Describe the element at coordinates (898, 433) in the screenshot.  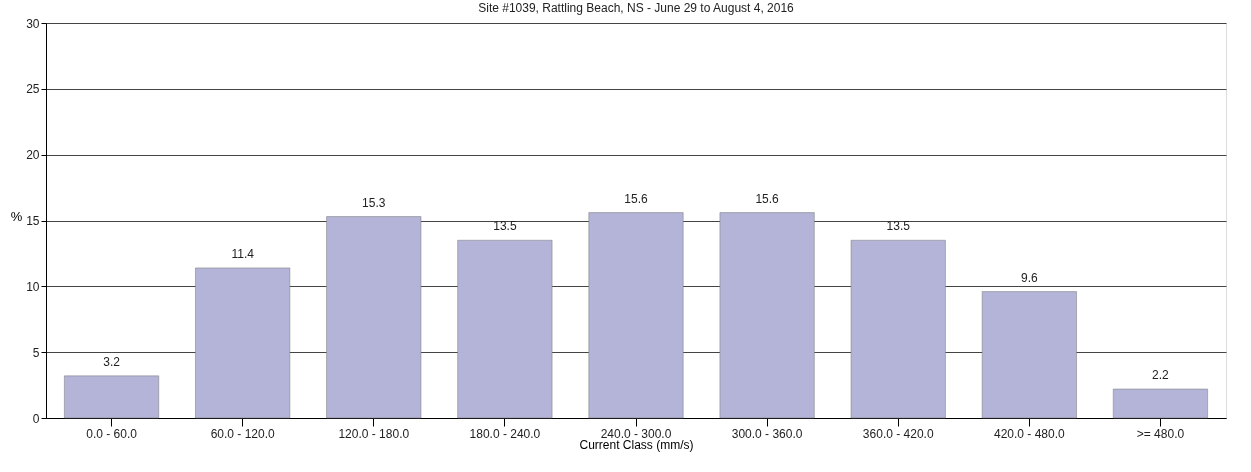
I see `x-tick-label: 360.0 - 420.0` at that location.